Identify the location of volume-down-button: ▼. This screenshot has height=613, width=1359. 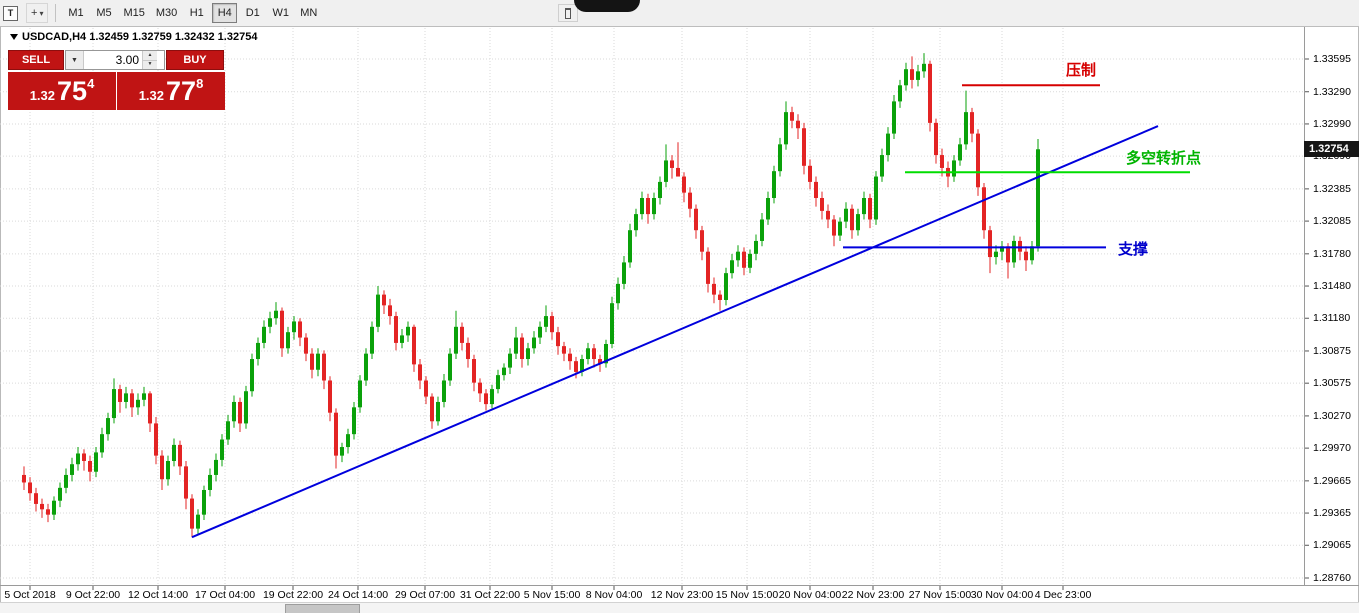
(150, 64).